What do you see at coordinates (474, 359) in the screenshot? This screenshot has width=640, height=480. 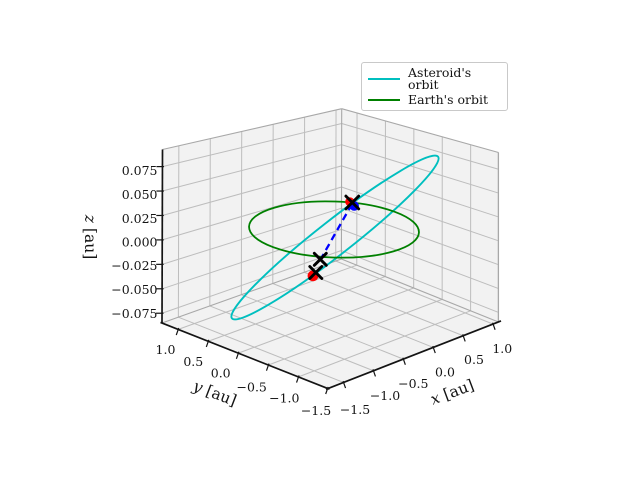 I see `x-tick-label: 0.5` at bounding box center [474, 359].